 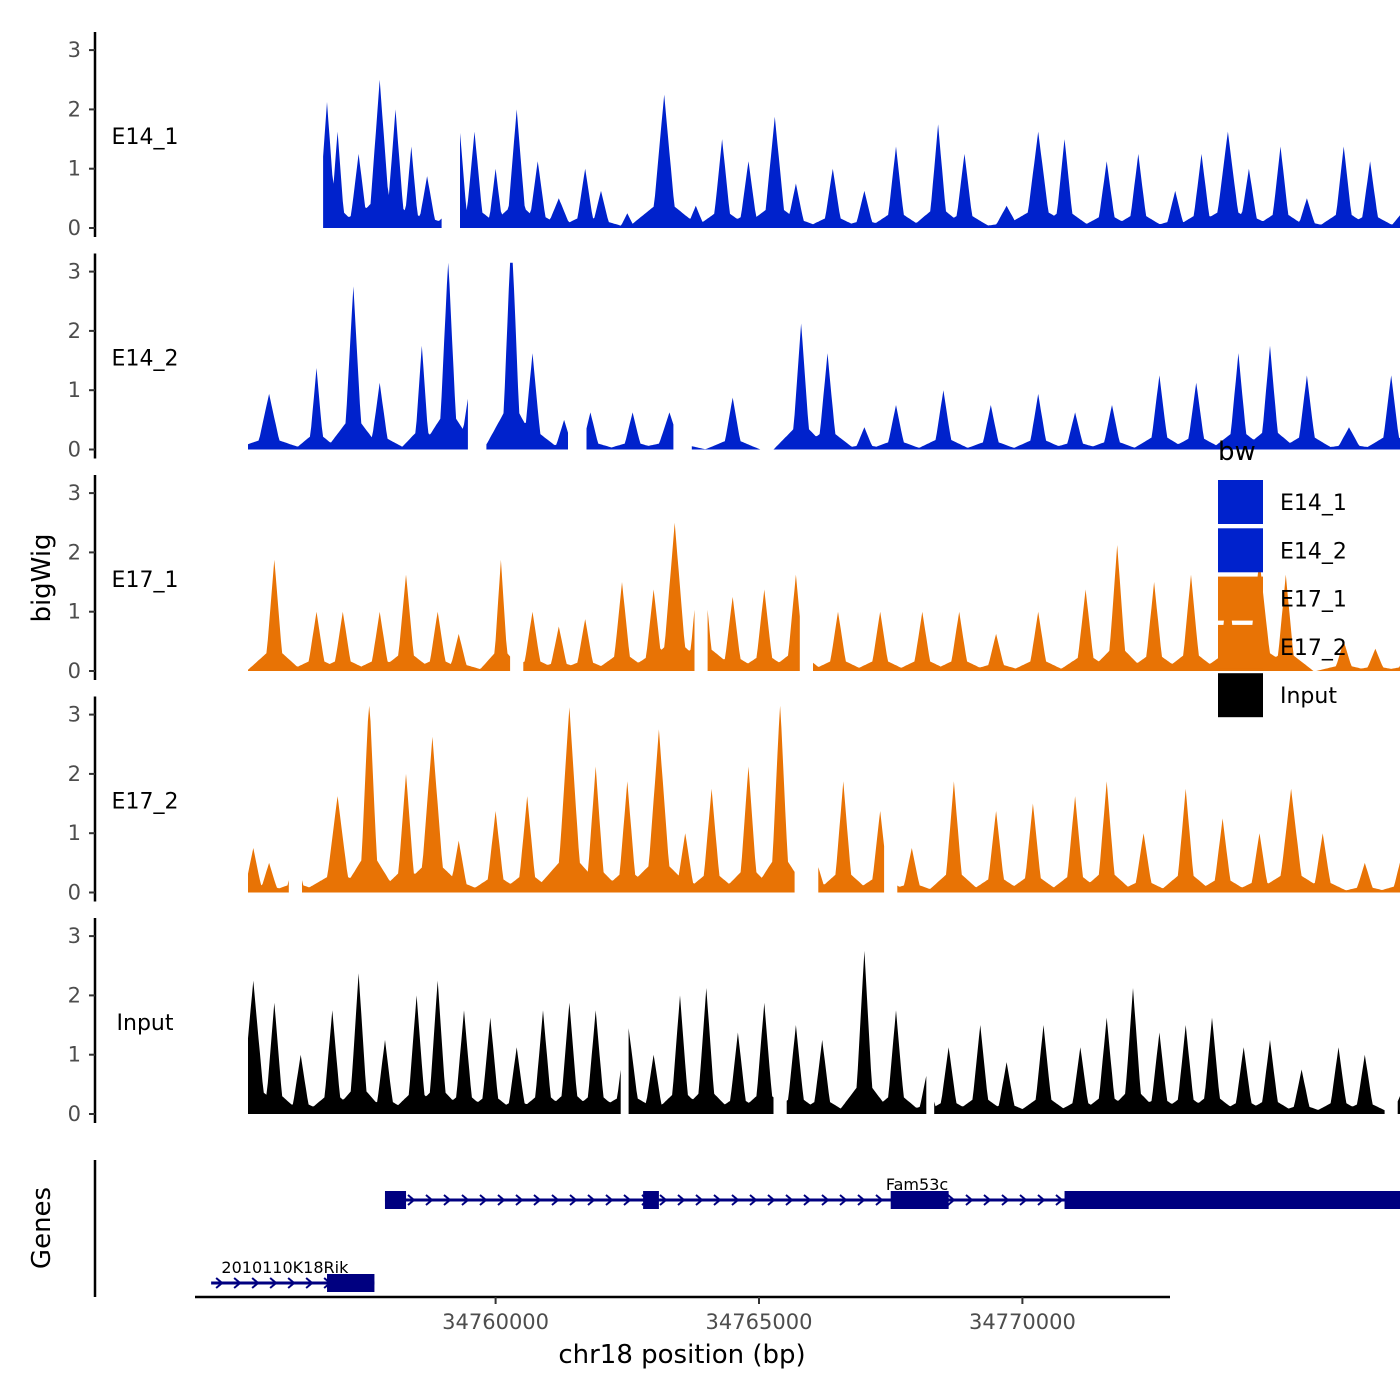 What do you see at coordinates (495, 1322) in the screenshot?
I see `x-tick-label: 34760000` at bounding box center [495, 1322].